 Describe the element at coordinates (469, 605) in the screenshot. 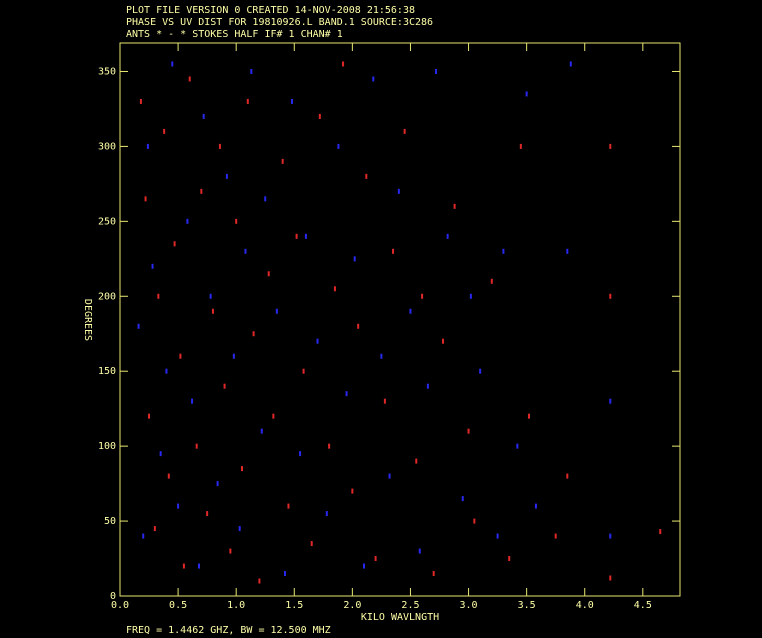

I see `x-tick-label: 3.0` at that location.